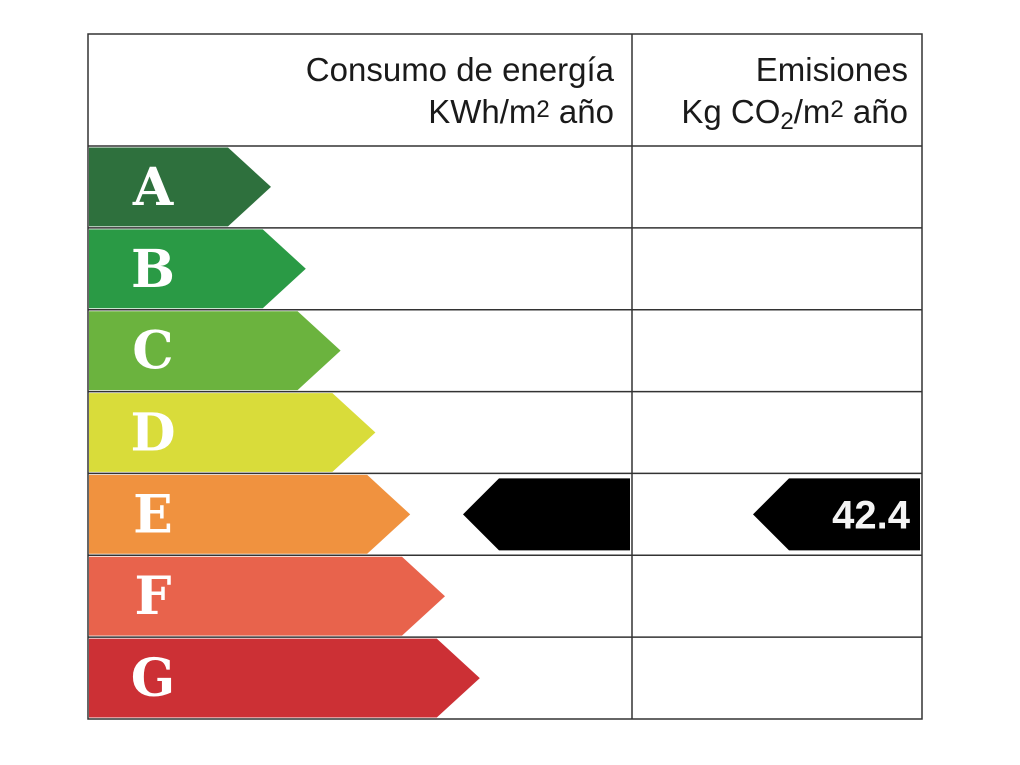  Describe the element at coordinates (153, 596) in the screenshot. I see `rating-letter-f: F` at that location.